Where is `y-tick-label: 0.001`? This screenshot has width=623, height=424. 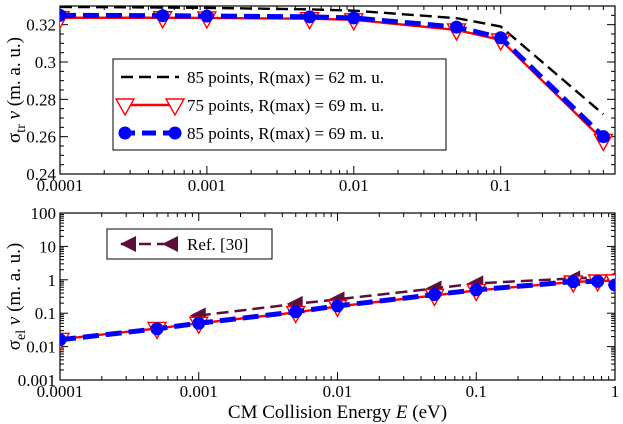
y-tick-label: 0.001 is located at coordinates (37, 380).